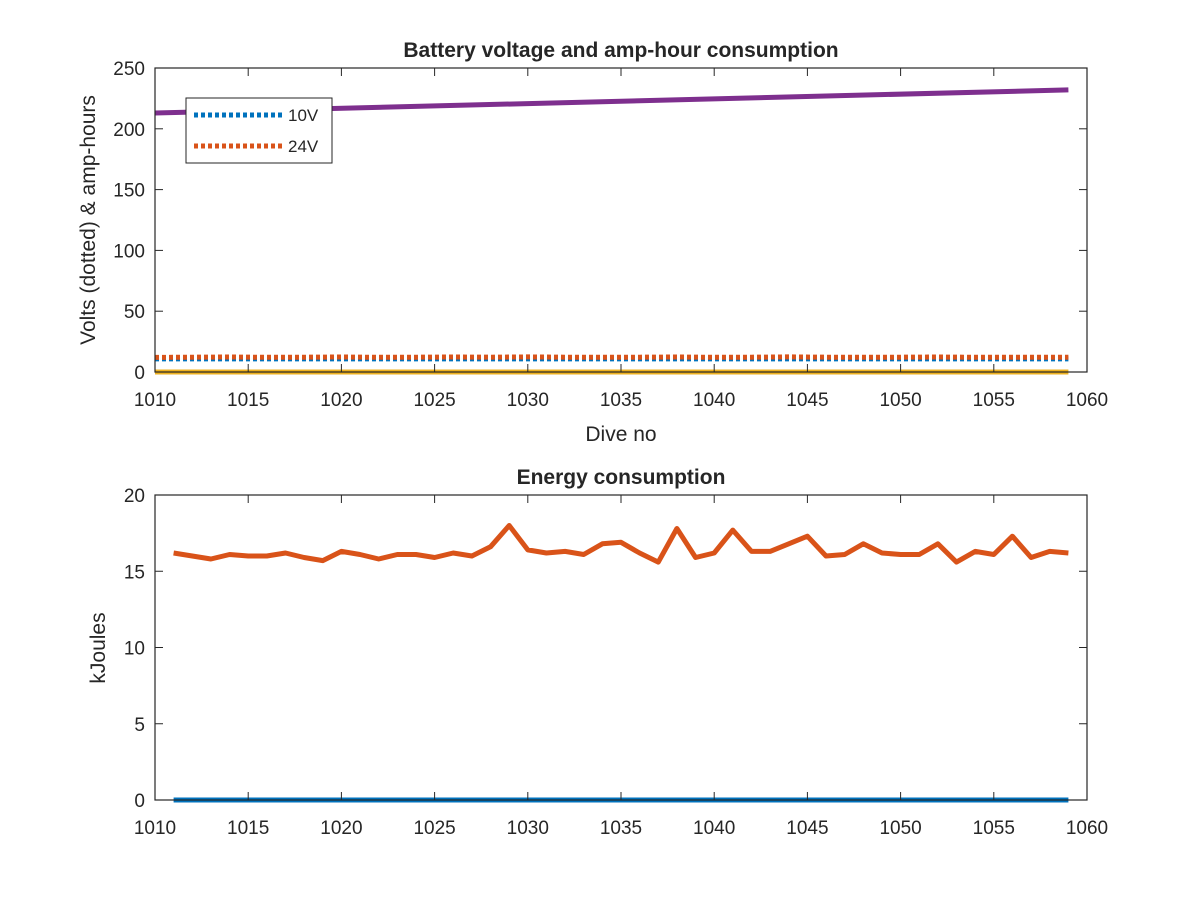 Image resolution: width=1200 pixels, height=900 pixels. What do you see at coordinates (139, 725) in the screenshot?
I see `y-tick-label: 5` at bounding box center [139, 725].